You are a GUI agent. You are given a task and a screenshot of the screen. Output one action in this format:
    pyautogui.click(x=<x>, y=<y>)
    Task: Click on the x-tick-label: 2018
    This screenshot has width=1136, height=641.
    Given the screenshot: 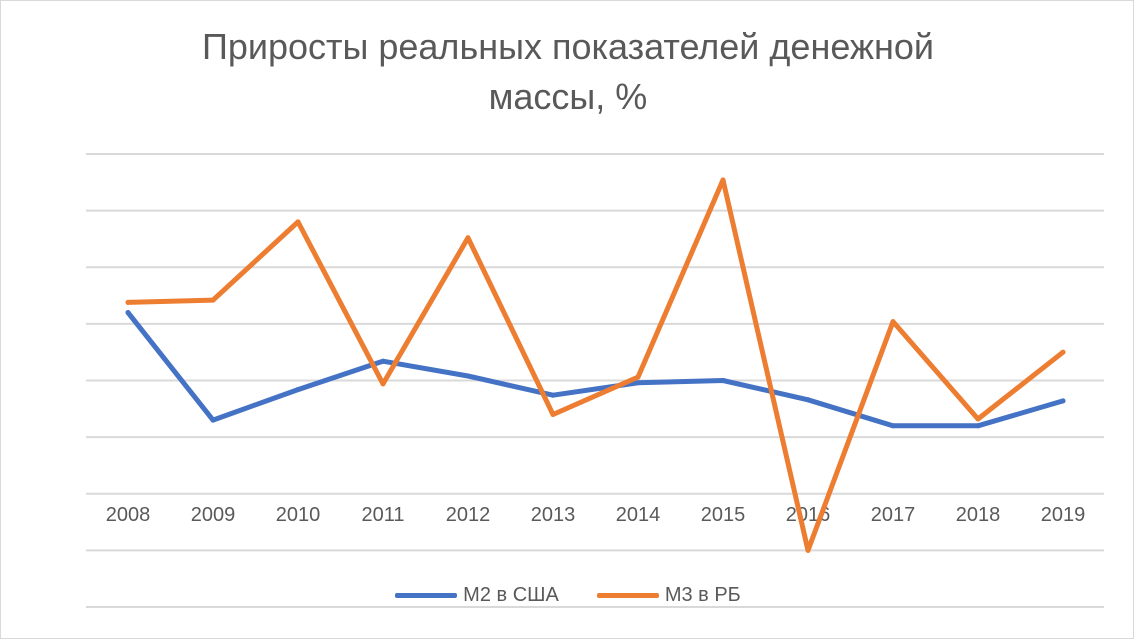 What is the action you would take?
    pyautogui.click(x=978, y=515)
    